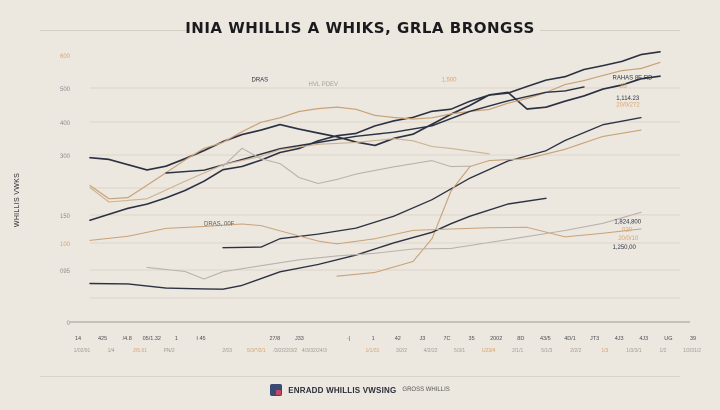 The height and width of the screenshot is (410, 720). Describe the element at coordinates (314, 351) in the screenshot. I see `x-tick-sublabel: 4/3/32/24/3` at that location.